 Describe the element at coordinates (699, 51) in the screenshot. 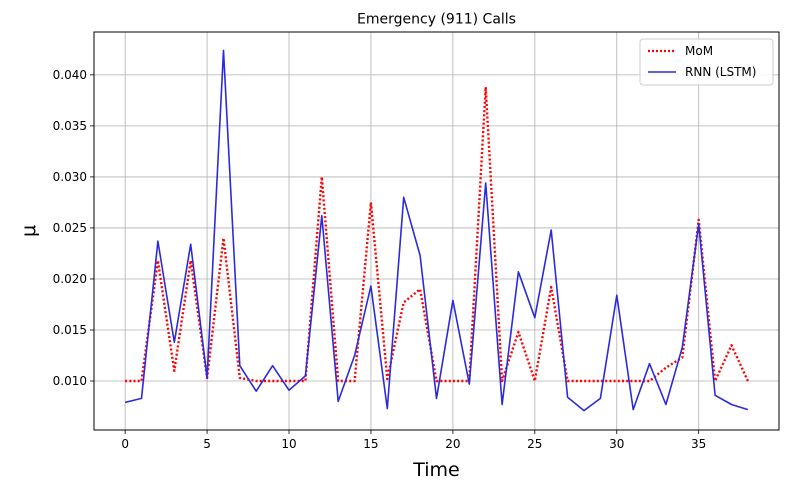

I see `legend-label-mom: MoM` at that location.